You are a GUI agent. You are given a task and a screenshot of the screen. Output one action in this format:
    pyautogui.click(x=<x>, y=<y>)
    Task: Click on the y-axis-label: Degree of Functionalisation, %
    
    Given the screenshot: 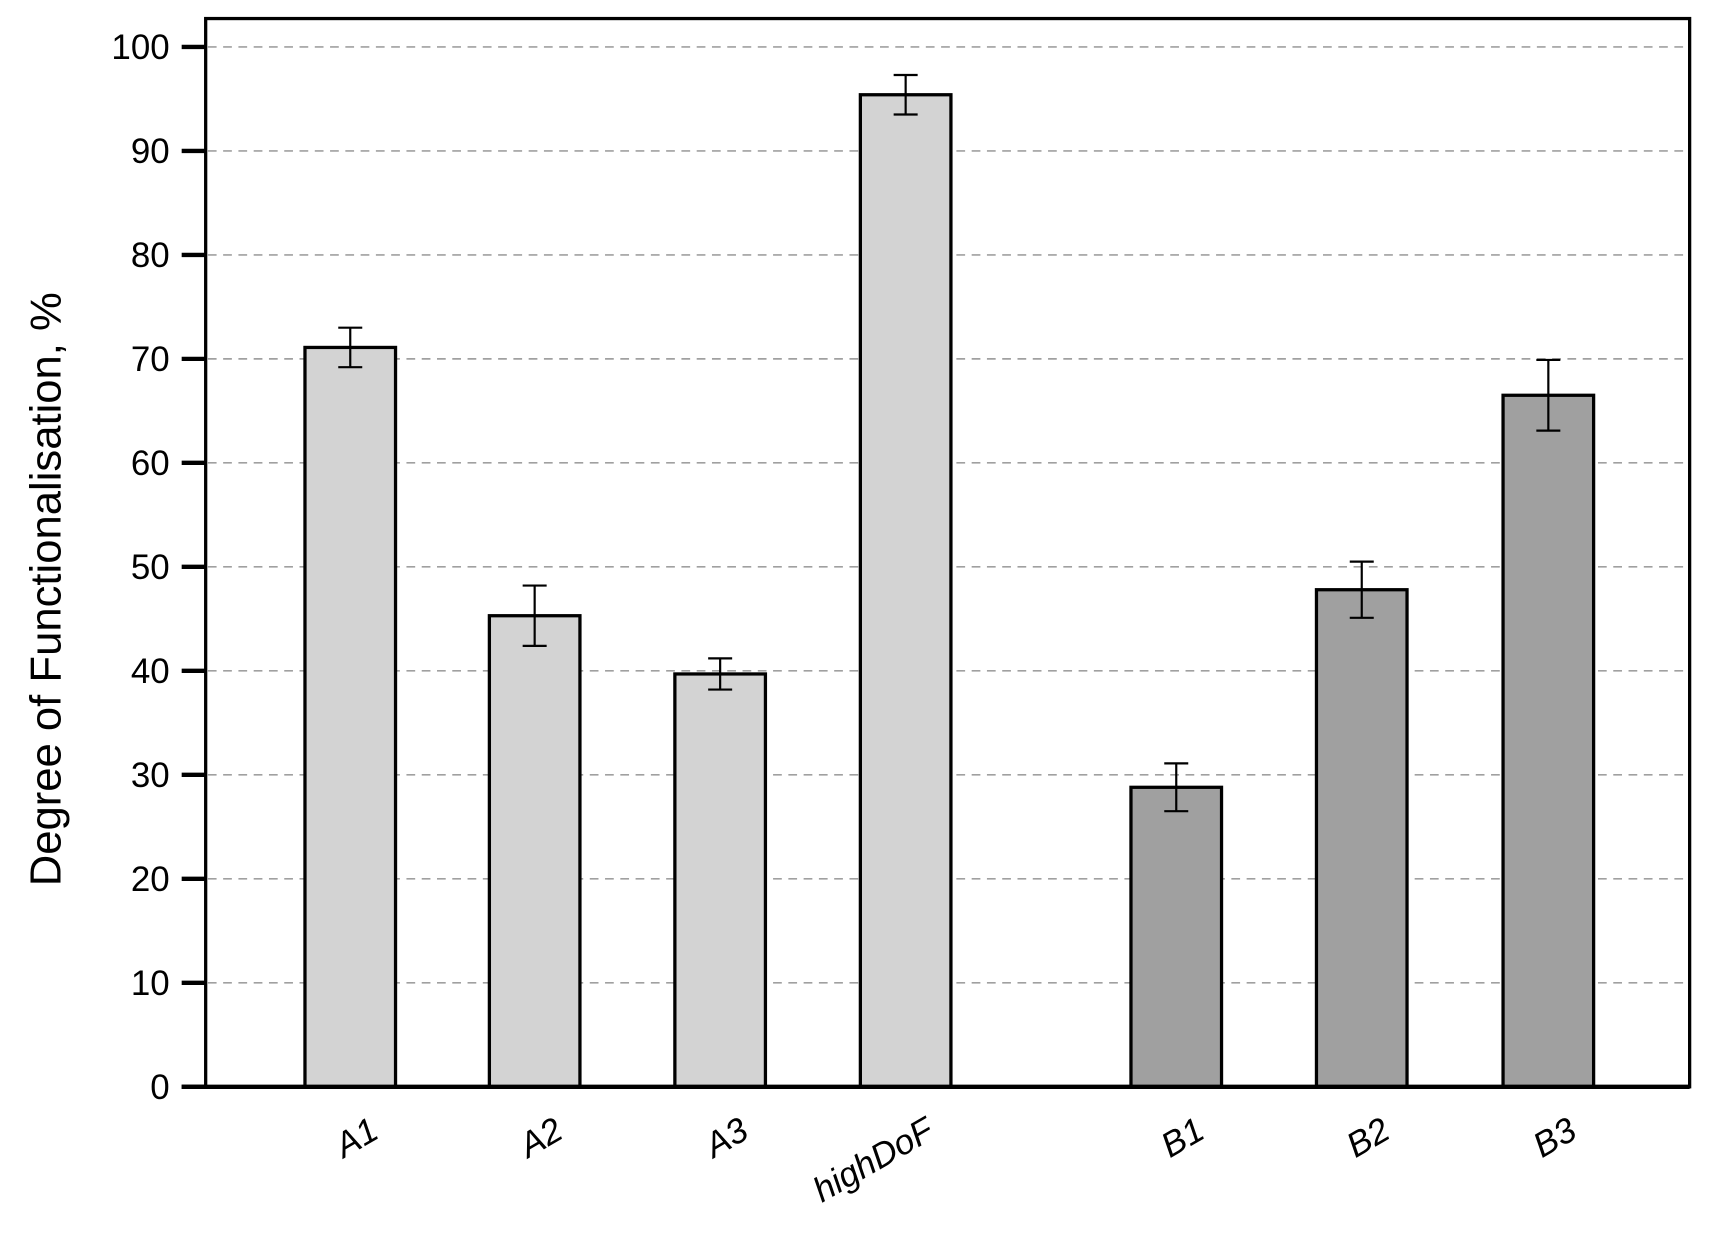 What is the action you would take?
    pyautogui.click(x=46, y=589)
    